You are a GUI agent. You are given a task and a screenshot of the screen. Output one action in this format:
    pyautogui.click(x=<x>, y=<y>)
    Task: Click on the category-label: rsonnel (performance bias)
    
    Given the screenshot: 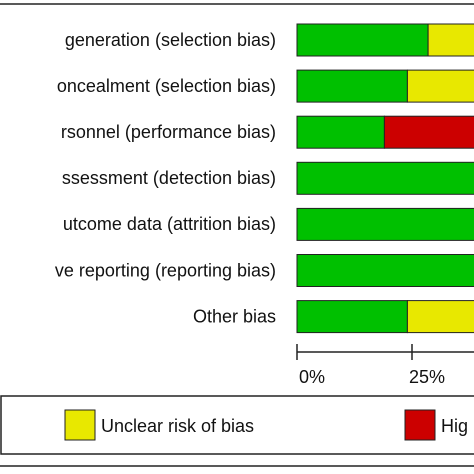 What is the action you would take?
    pyautogui.click(x=168, y=132)
    